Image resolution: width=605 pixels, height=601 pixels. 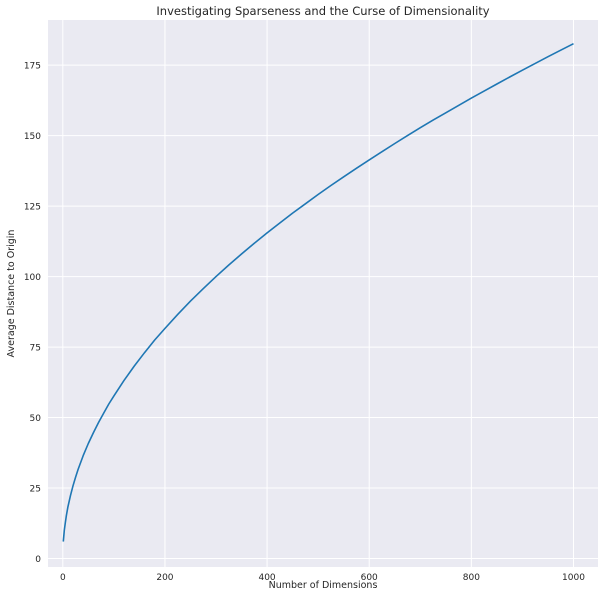 What do you see at coordinates (63, 578) in the screenshot?
I see `x-tick-label: 0` at bounding box center [63, 578].